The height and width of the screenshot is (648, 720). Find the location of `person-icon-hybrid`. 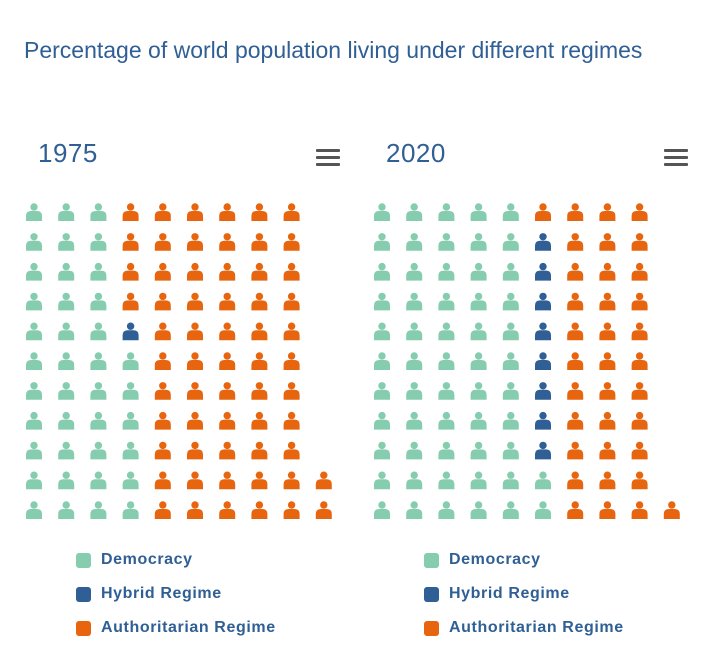

person-icon-hybrid is located at coordinates (543, 331).